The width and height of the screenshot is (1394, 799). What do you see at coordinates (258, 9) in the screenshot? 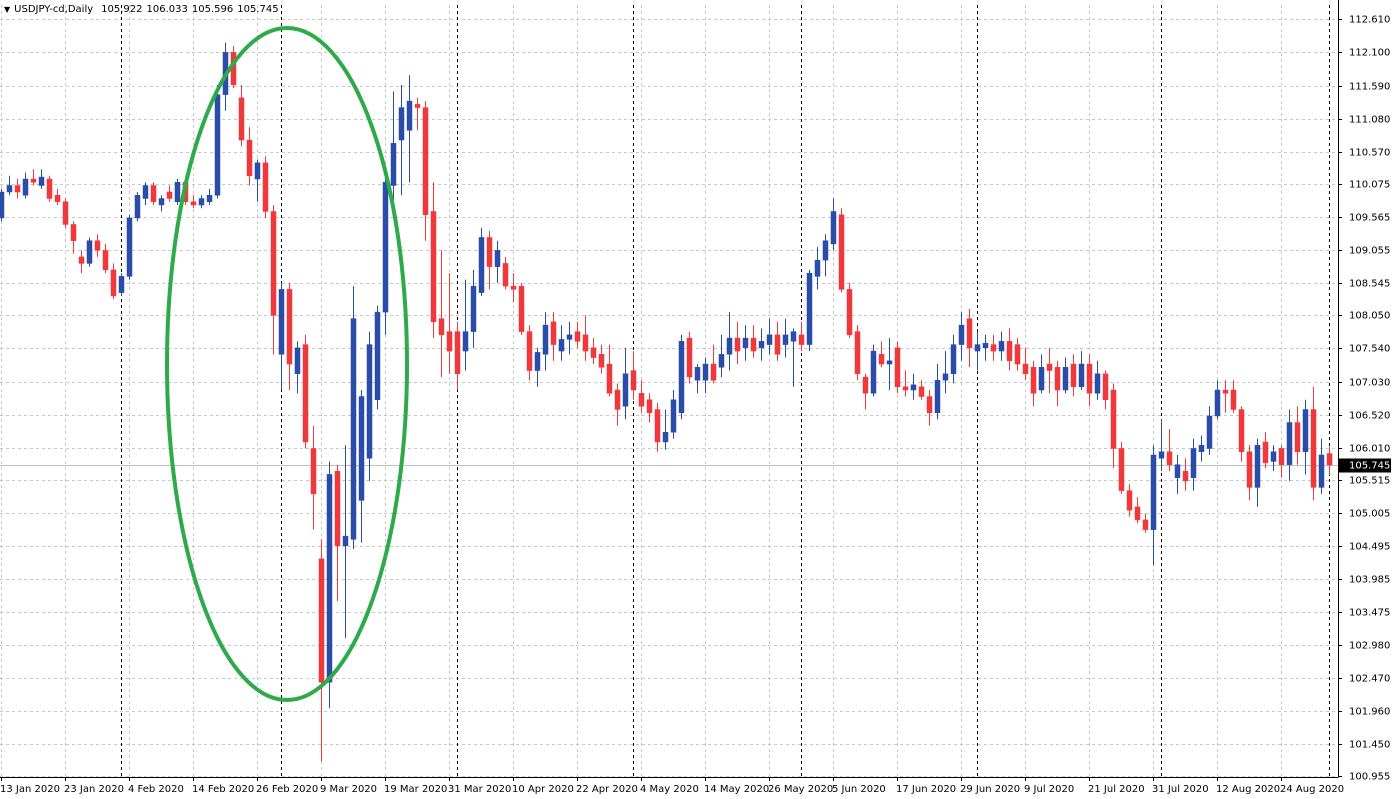
I see `header-close: 105.745` at bounding box center [258, 9].